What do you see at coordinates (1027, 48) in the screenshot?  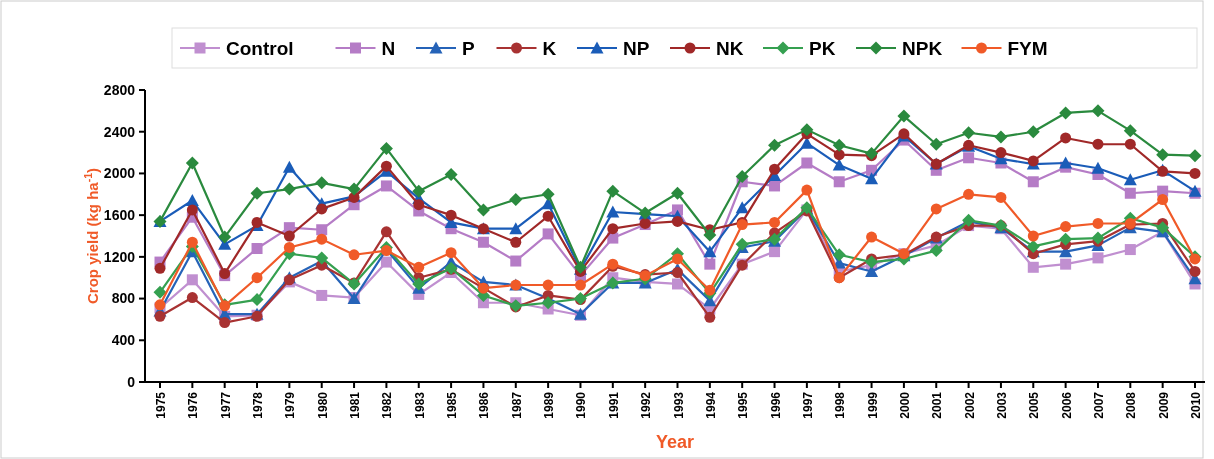 I see `legend-label: FYM` at bounding box center [1027, 48].